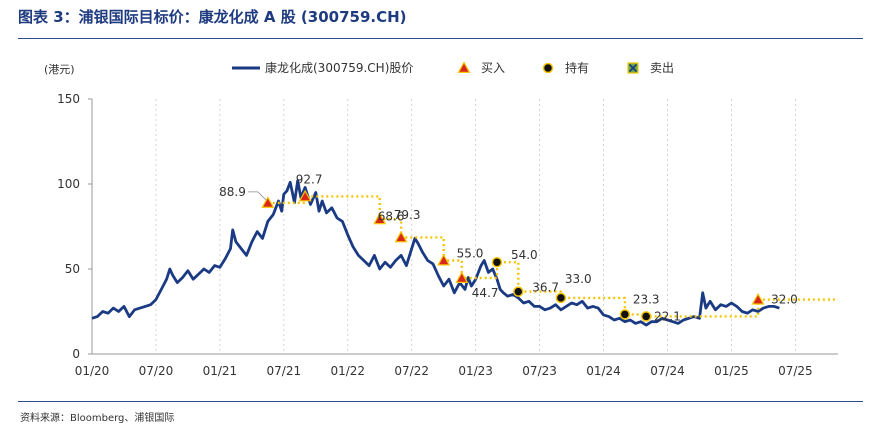  I want to click on marker-label-10: 22.1, so click(667, 316).